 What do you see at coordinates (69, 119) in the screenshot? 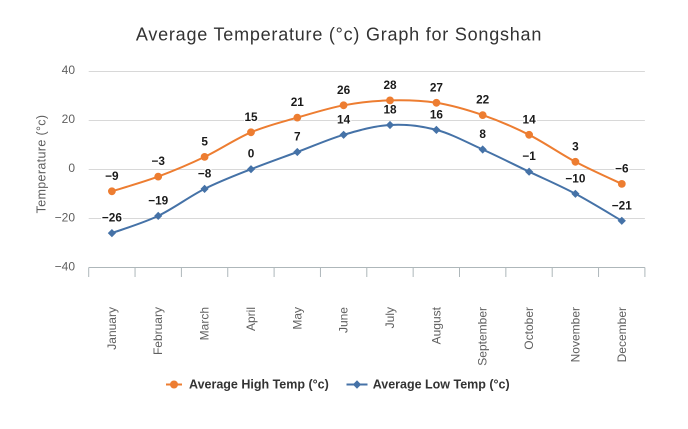
I see `svg-text: 20` at bounding box center [69, 119].